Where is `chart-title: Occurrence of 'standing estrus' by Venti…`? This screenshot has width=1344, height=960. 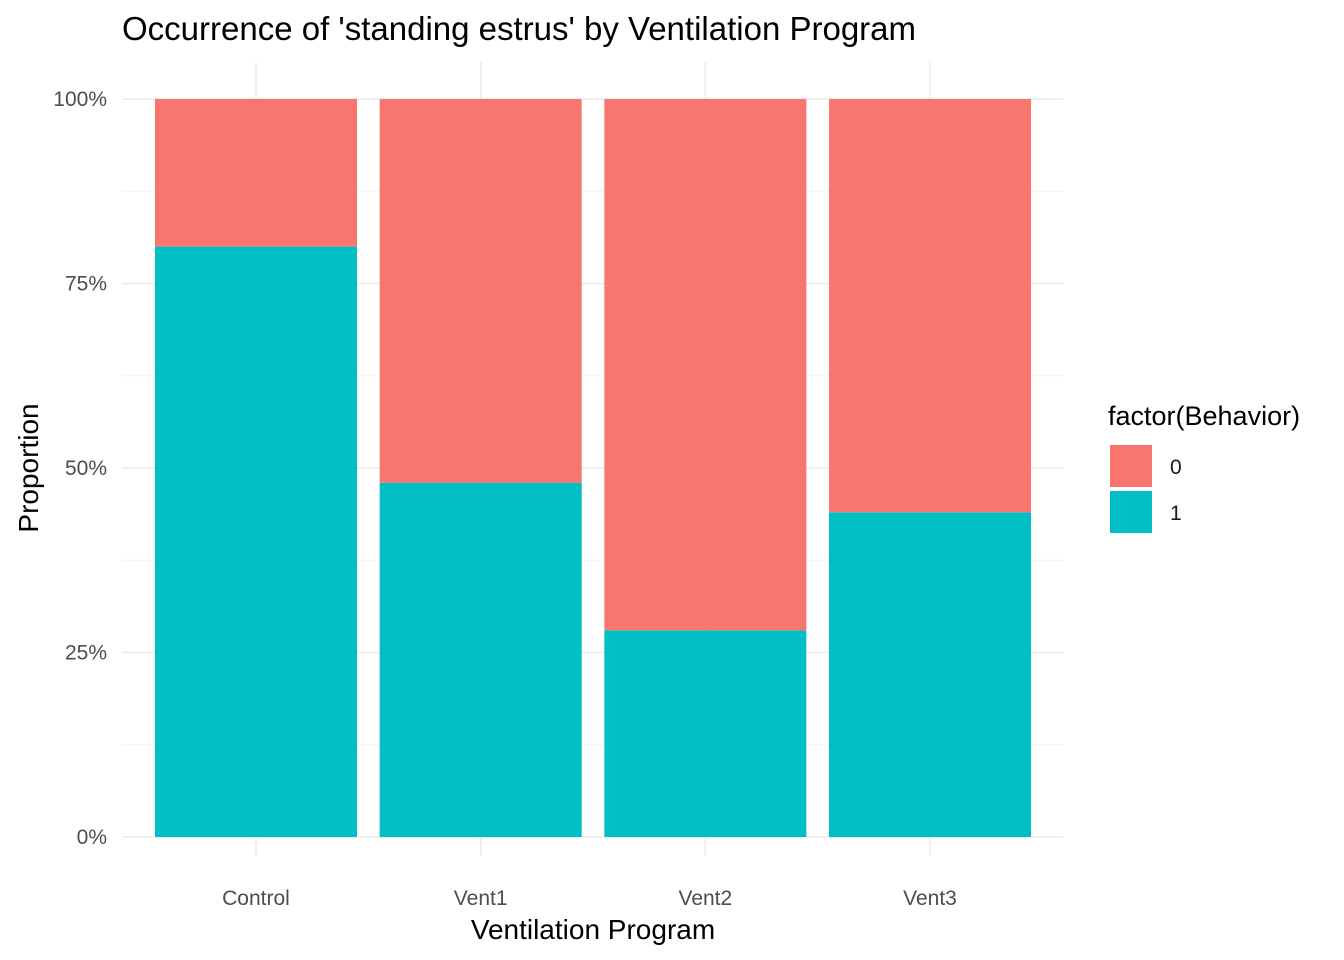 chart-title: Occurrence of 'standing estrus' by Venti… is located at coordinates (519, 28).